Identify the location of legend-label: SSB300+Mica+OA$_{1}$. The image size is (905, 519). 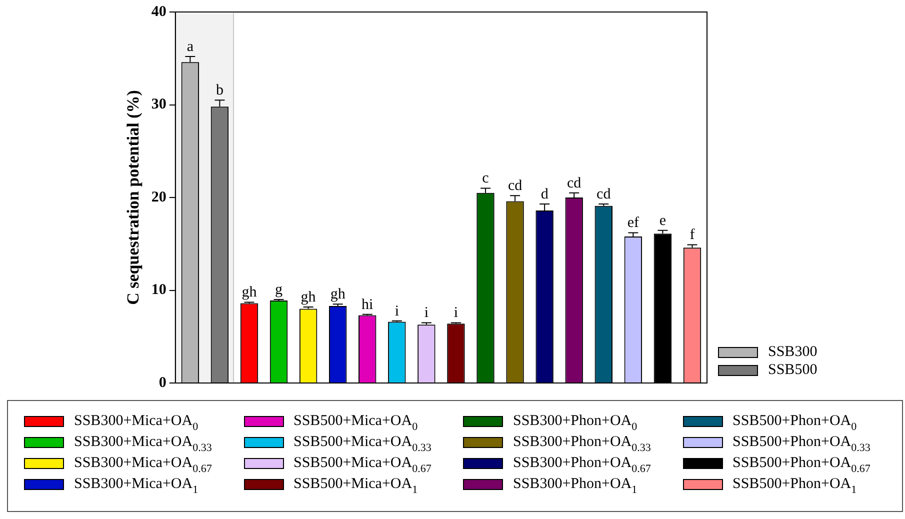
(136, 486).